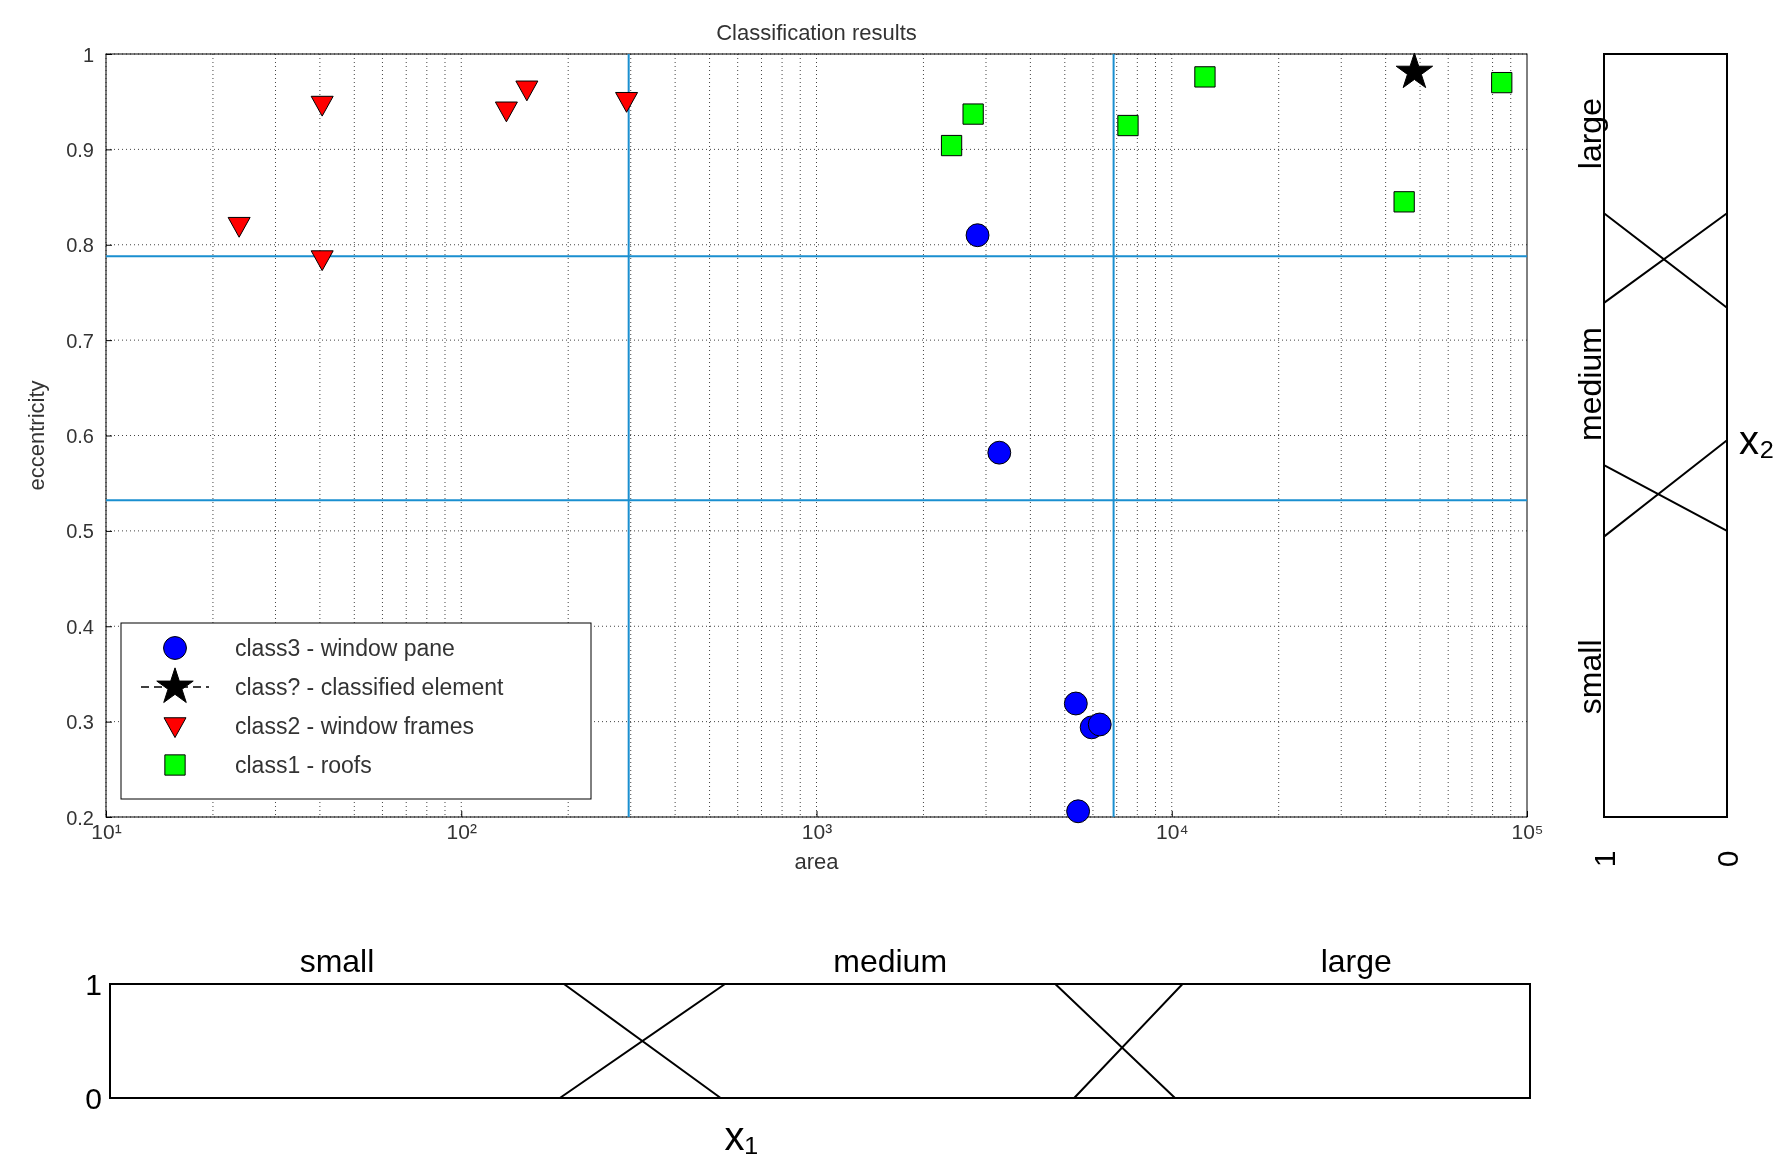  I want to click on y-tick-label: 0.2, so click(80, 817).